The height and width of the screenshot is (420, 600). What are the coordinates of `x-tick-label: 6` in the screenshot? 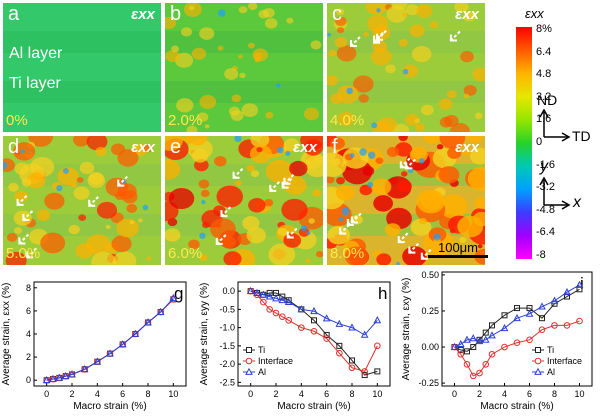 It's located at (529, 394).